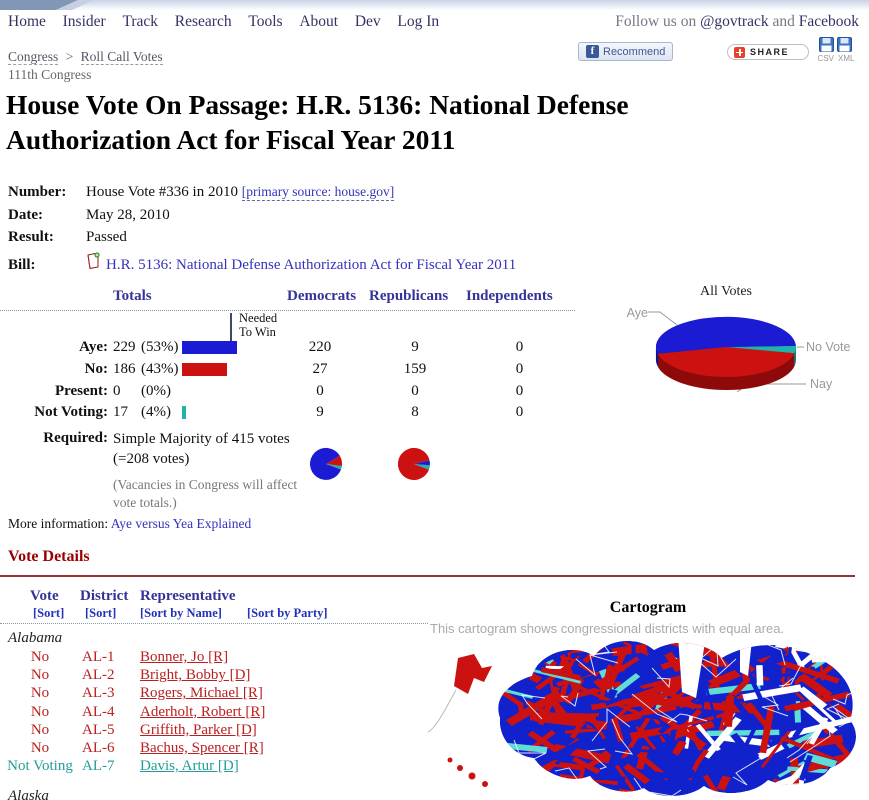  What do you see at coordinates (98, 729) in the screenshot?
I see `district-value: AL-5` at bounding box center [98, 729].